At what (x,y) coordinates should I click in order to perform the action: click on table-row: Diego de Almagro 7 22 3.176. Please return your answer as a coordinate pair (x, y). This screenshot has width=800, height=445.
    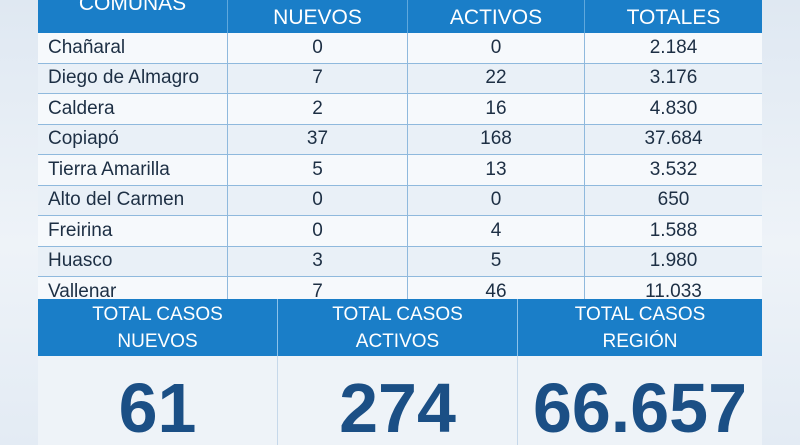
    Looking at the image, I should click on (400, 78).